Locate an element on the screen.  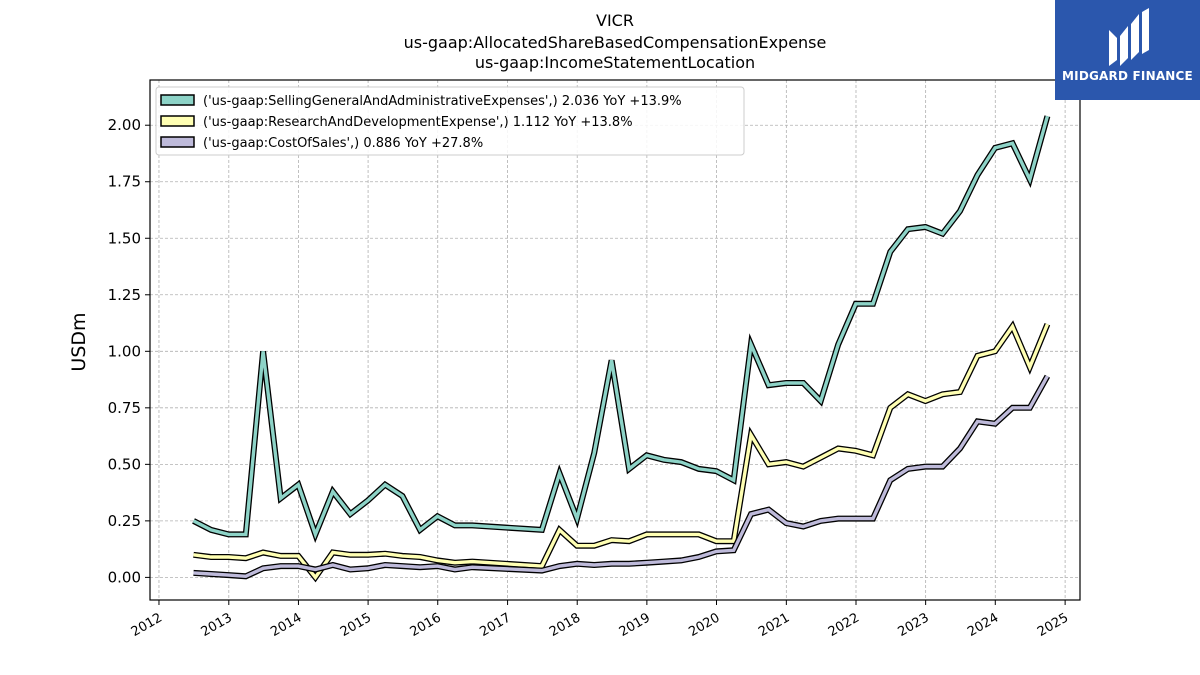
y-axis: 0.00 0.25 0.50 0.75 1.00 1.25 1.50 1.75 2.00 is located at coordinates (129, 351).